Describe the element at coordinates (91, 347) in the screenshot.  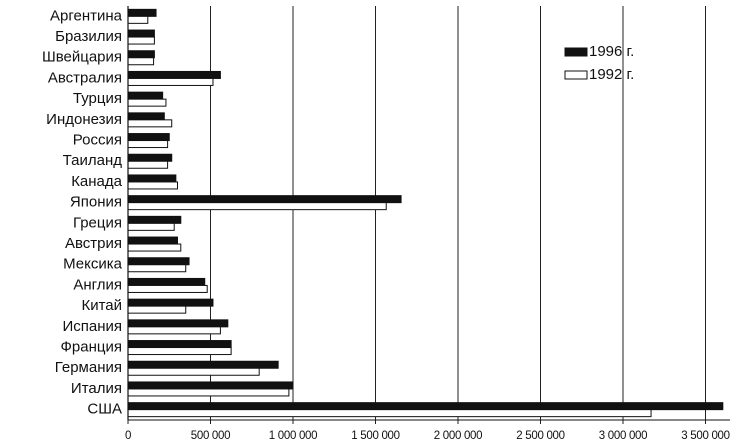
I see `y-tick-label: Франция` at that location.